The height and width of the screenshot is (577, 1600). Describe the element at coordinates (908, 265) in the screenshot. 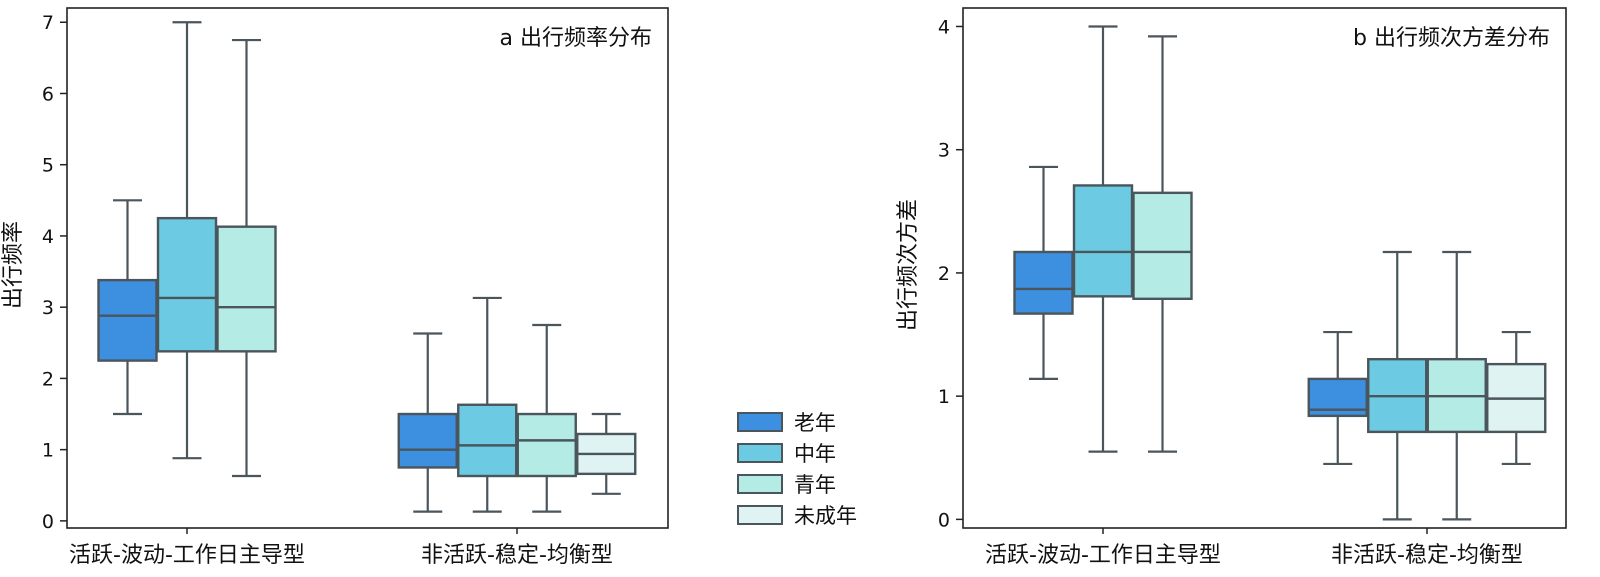

I see `y-axis-label: 出行频次方差` at that location.